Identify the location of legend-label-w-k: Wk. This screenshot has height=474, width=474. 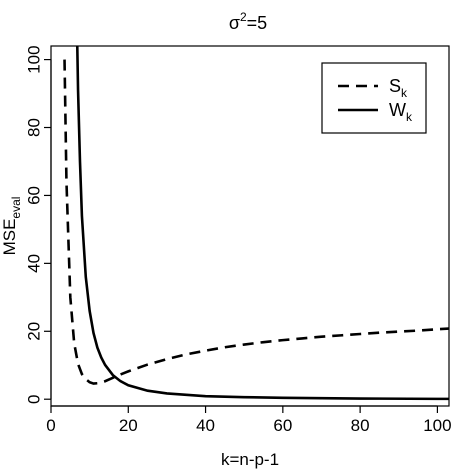
(401, 112).